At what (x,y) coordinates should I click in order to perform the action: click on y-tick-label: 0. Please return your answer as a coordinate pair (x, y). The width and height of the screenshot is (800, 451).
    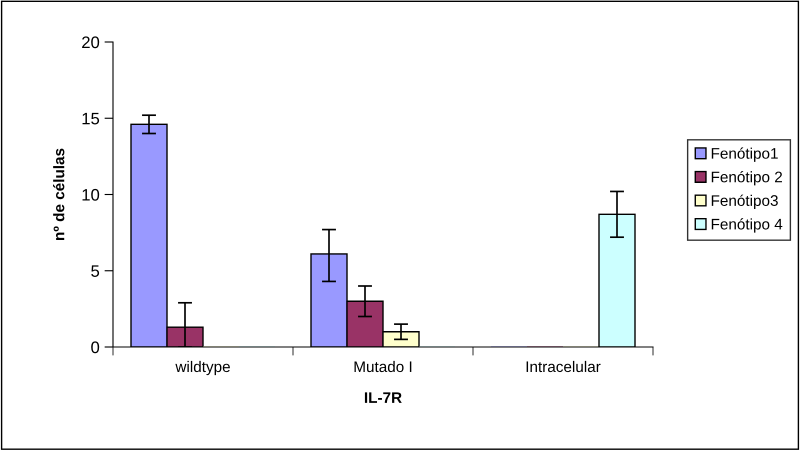
    Looking at the image, I should click on (95, 347).